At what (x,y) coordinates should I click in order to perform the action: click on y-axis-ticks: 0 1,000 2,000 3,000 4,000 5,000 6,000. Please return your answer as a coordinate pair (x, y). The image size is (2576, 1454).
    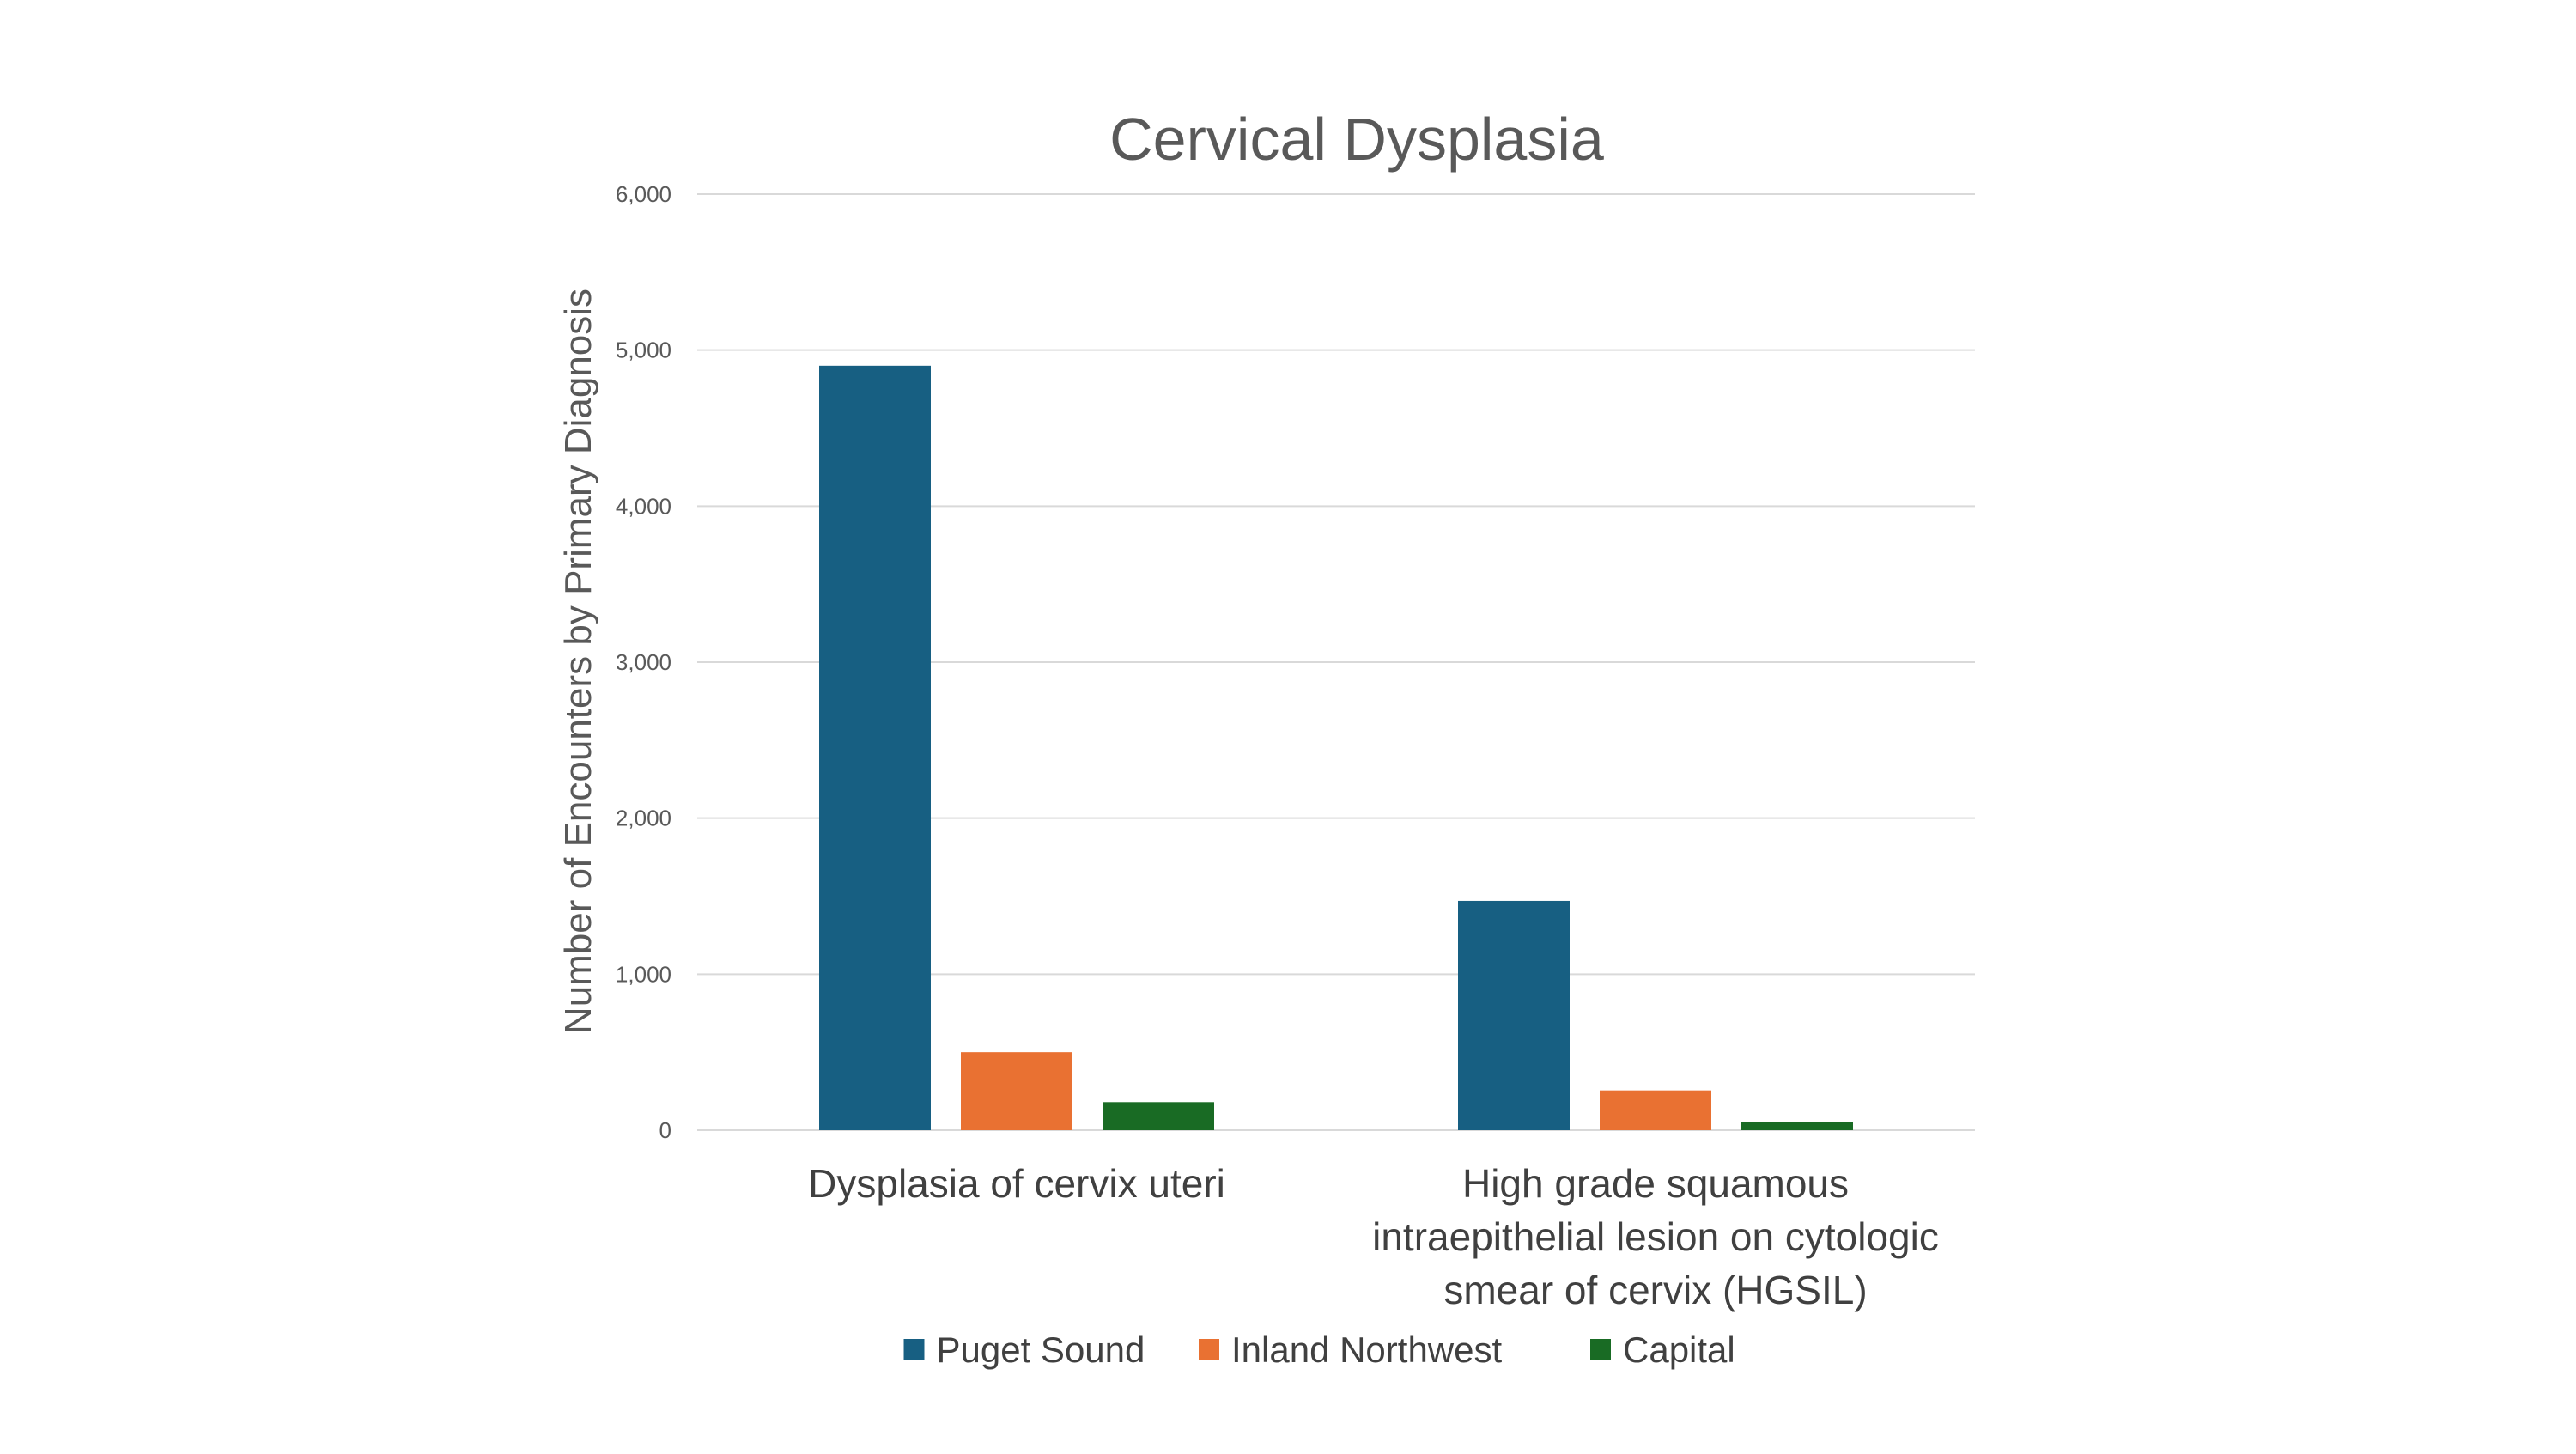
    Looking at the image, I should click on (643, 662).